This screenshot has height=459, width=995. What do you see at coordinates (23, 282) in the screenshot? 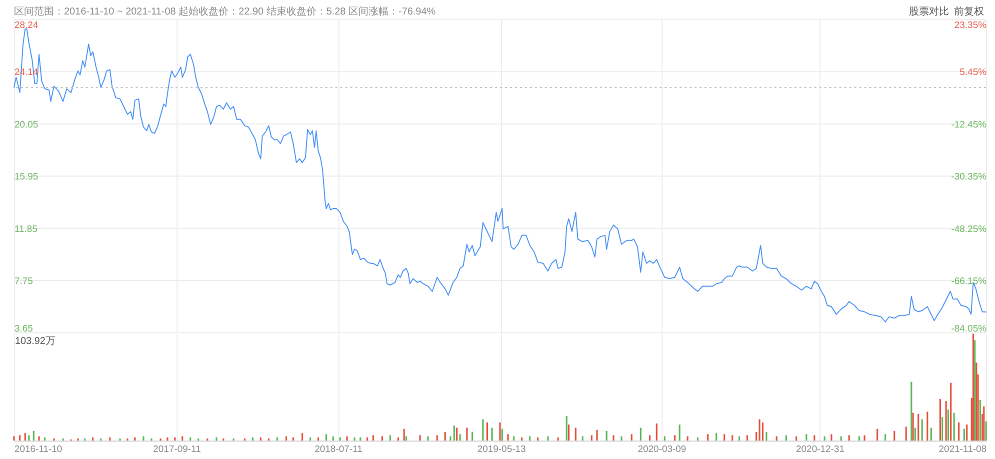
I see `y-tick-label: 7.75` at bounding box center [23, 282].